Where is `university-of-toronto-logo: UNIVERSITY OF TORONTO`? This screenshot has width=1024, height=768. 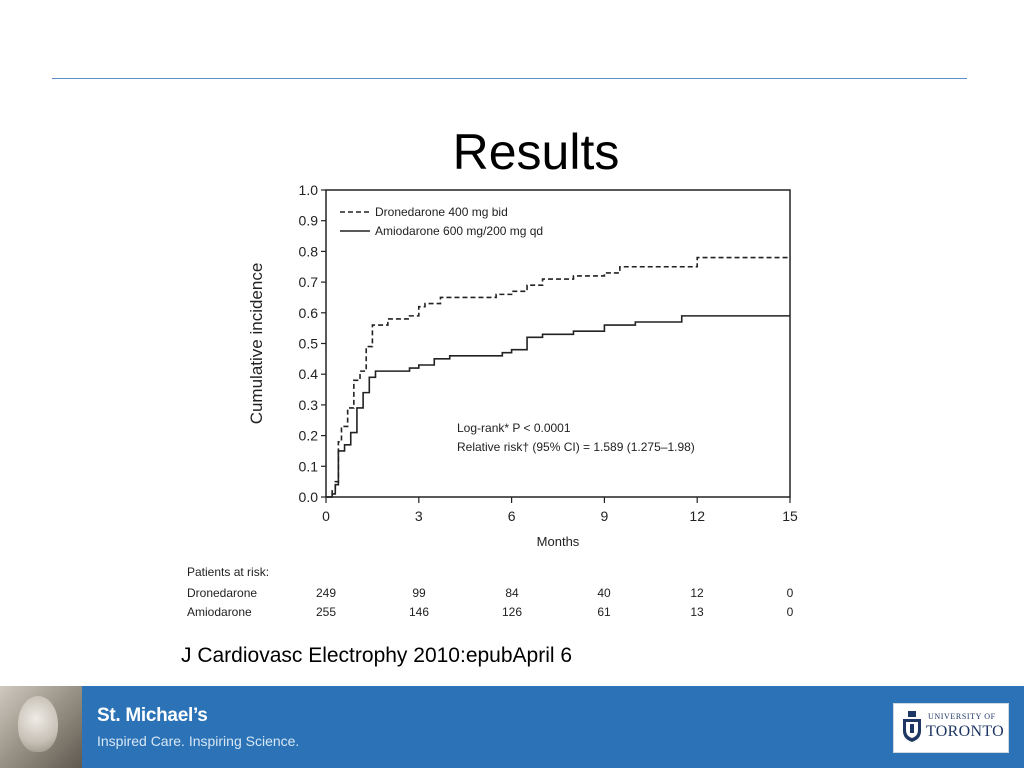 university-of-toronto-logo: UNIVERSITY OF TORONTO is located at coordinates (951, 728).